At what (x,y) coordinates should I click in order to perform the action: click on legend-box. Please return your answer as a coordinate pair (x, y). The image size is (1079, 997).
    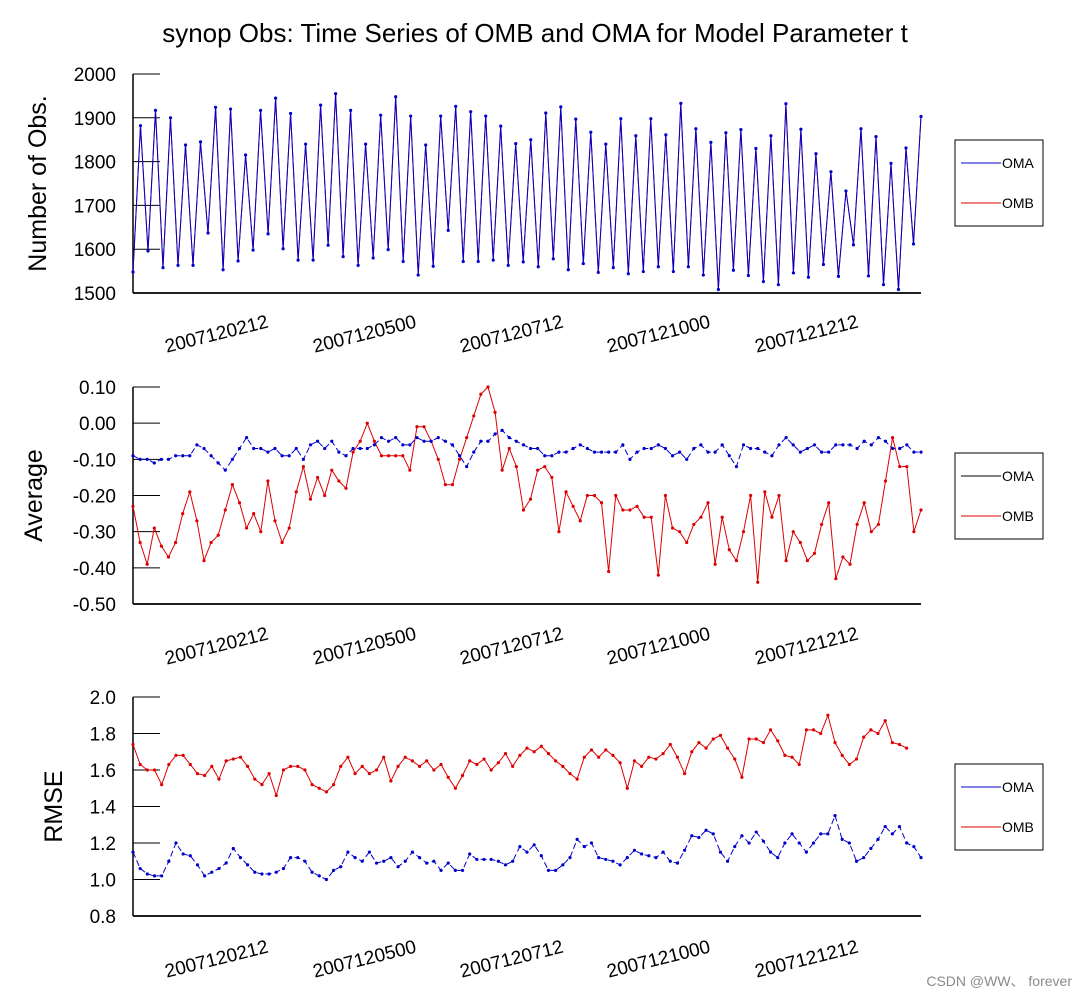
    Looking at the image, I should click on (999, 807).